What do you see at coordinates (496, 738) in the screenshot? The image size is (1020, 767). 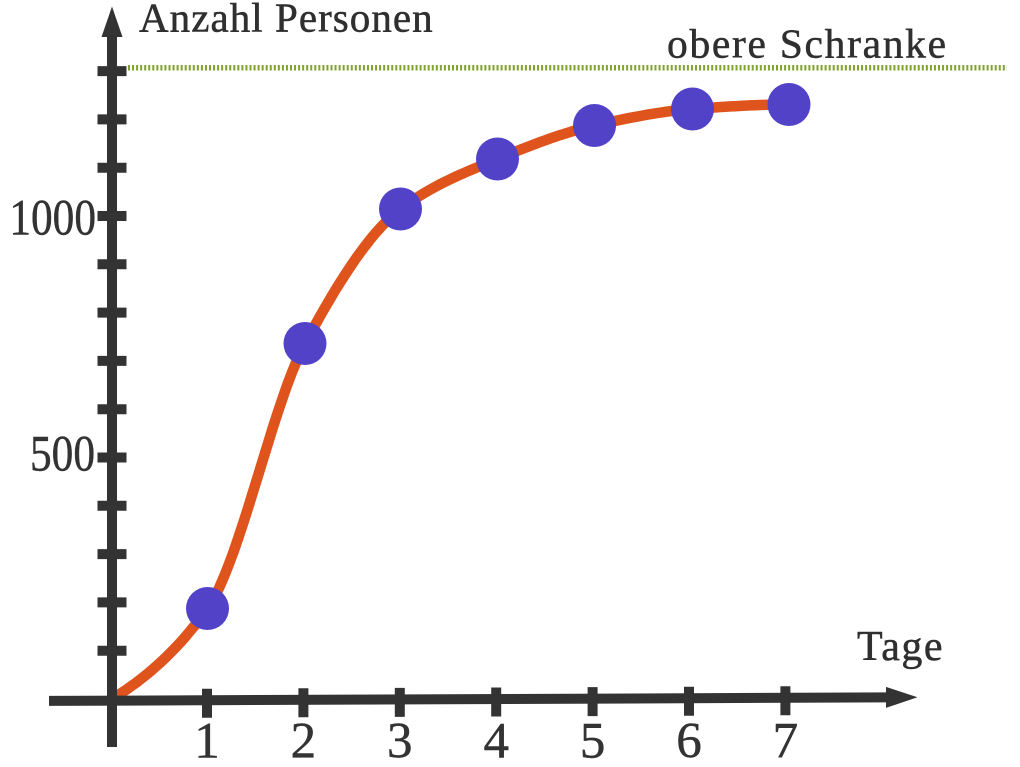 I see `svg-text: 4` at bounding box center [496, 738].